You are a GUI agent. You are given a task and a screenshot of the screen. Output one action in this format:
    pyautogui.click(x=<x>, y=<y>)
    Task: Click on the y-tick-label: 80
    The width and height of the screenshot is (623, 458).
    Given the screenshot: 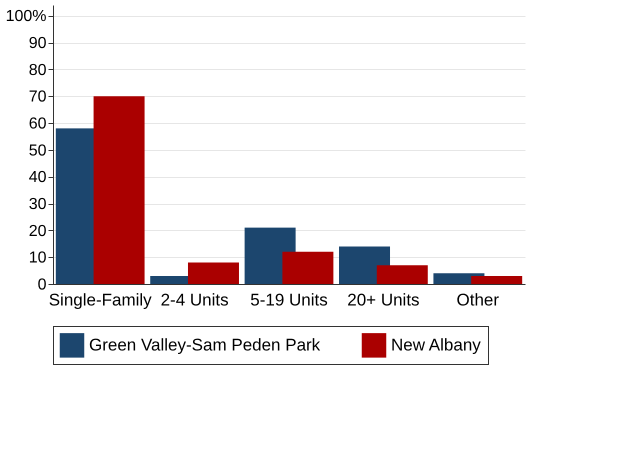 What is the action you would take?
    pyautogui.click(x=37, y=70)
    